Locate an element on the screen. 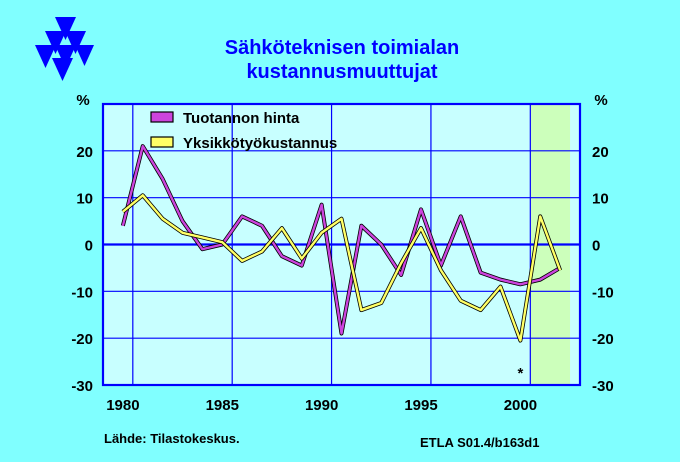 The image size is (680, 462). x-tick-label: 1980 is located at coordinates (122, 405).